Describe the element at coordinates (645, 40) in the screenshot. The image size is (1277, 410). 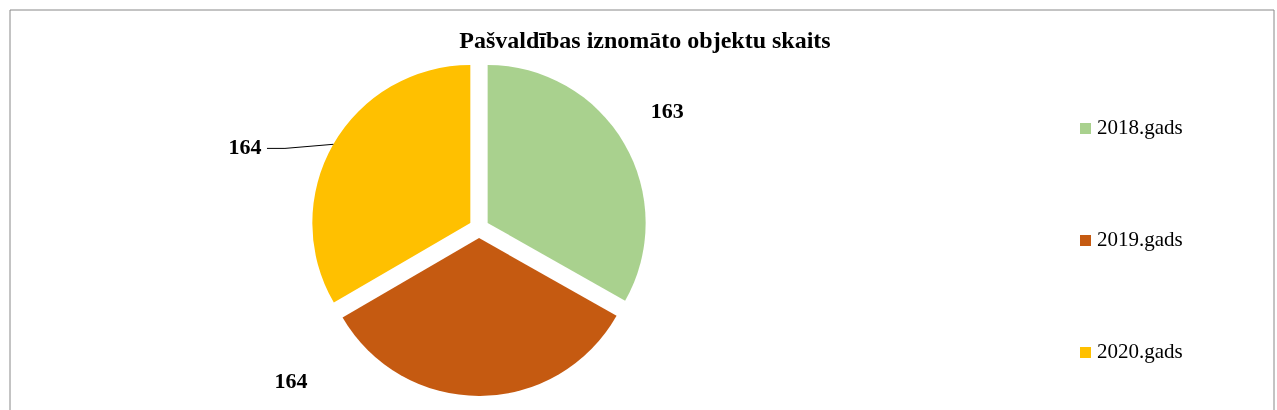
I see `chart-title: Pašvaldības iznomāto objektu skaits` at that location.